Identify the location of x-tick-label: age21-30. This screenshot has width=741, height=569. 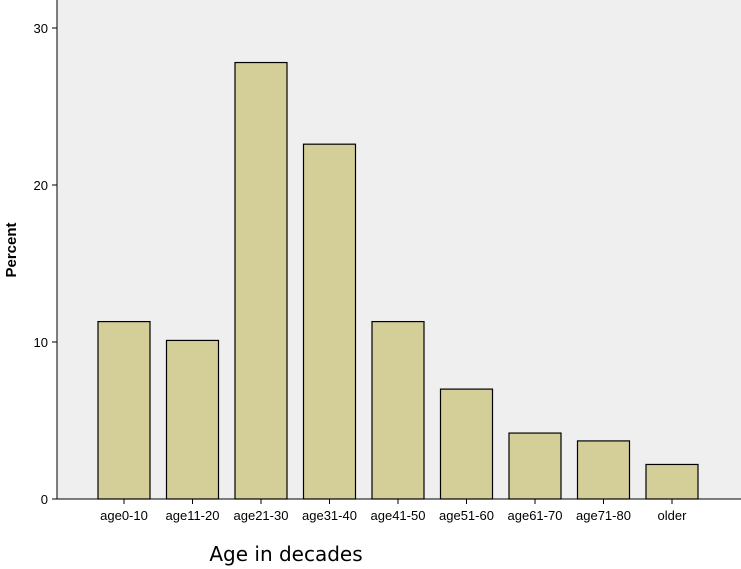
(261, 515).